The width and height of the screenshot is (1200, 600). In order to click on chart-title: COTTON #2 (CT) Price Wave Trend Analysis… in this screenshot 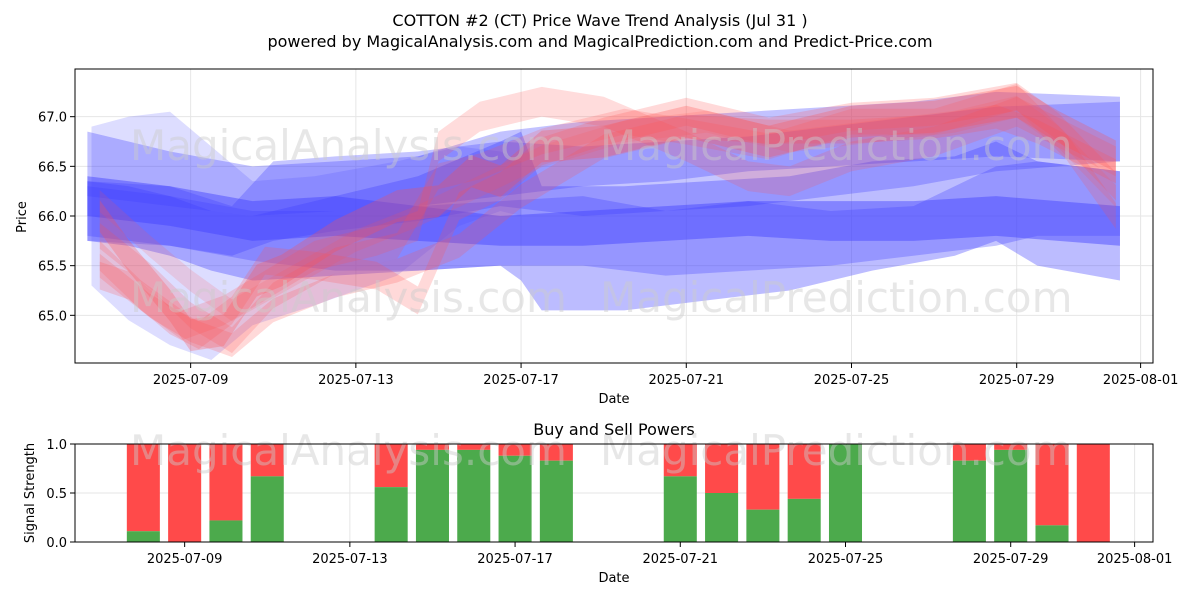, I will do `click(599, 20)`.